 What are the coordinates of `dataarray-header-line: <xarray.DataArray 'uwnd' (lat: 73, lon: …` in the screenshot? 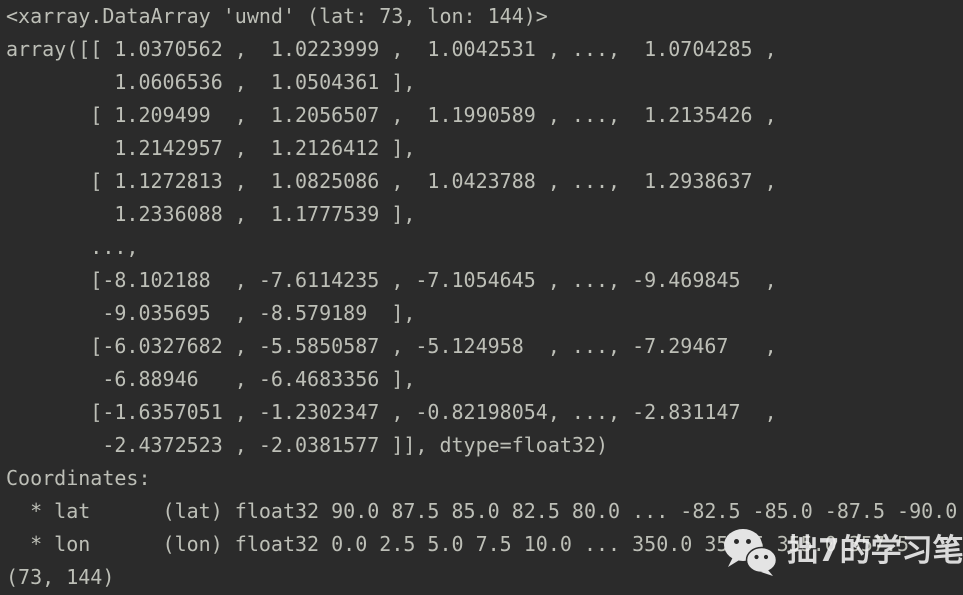 It's located at (277, 16).